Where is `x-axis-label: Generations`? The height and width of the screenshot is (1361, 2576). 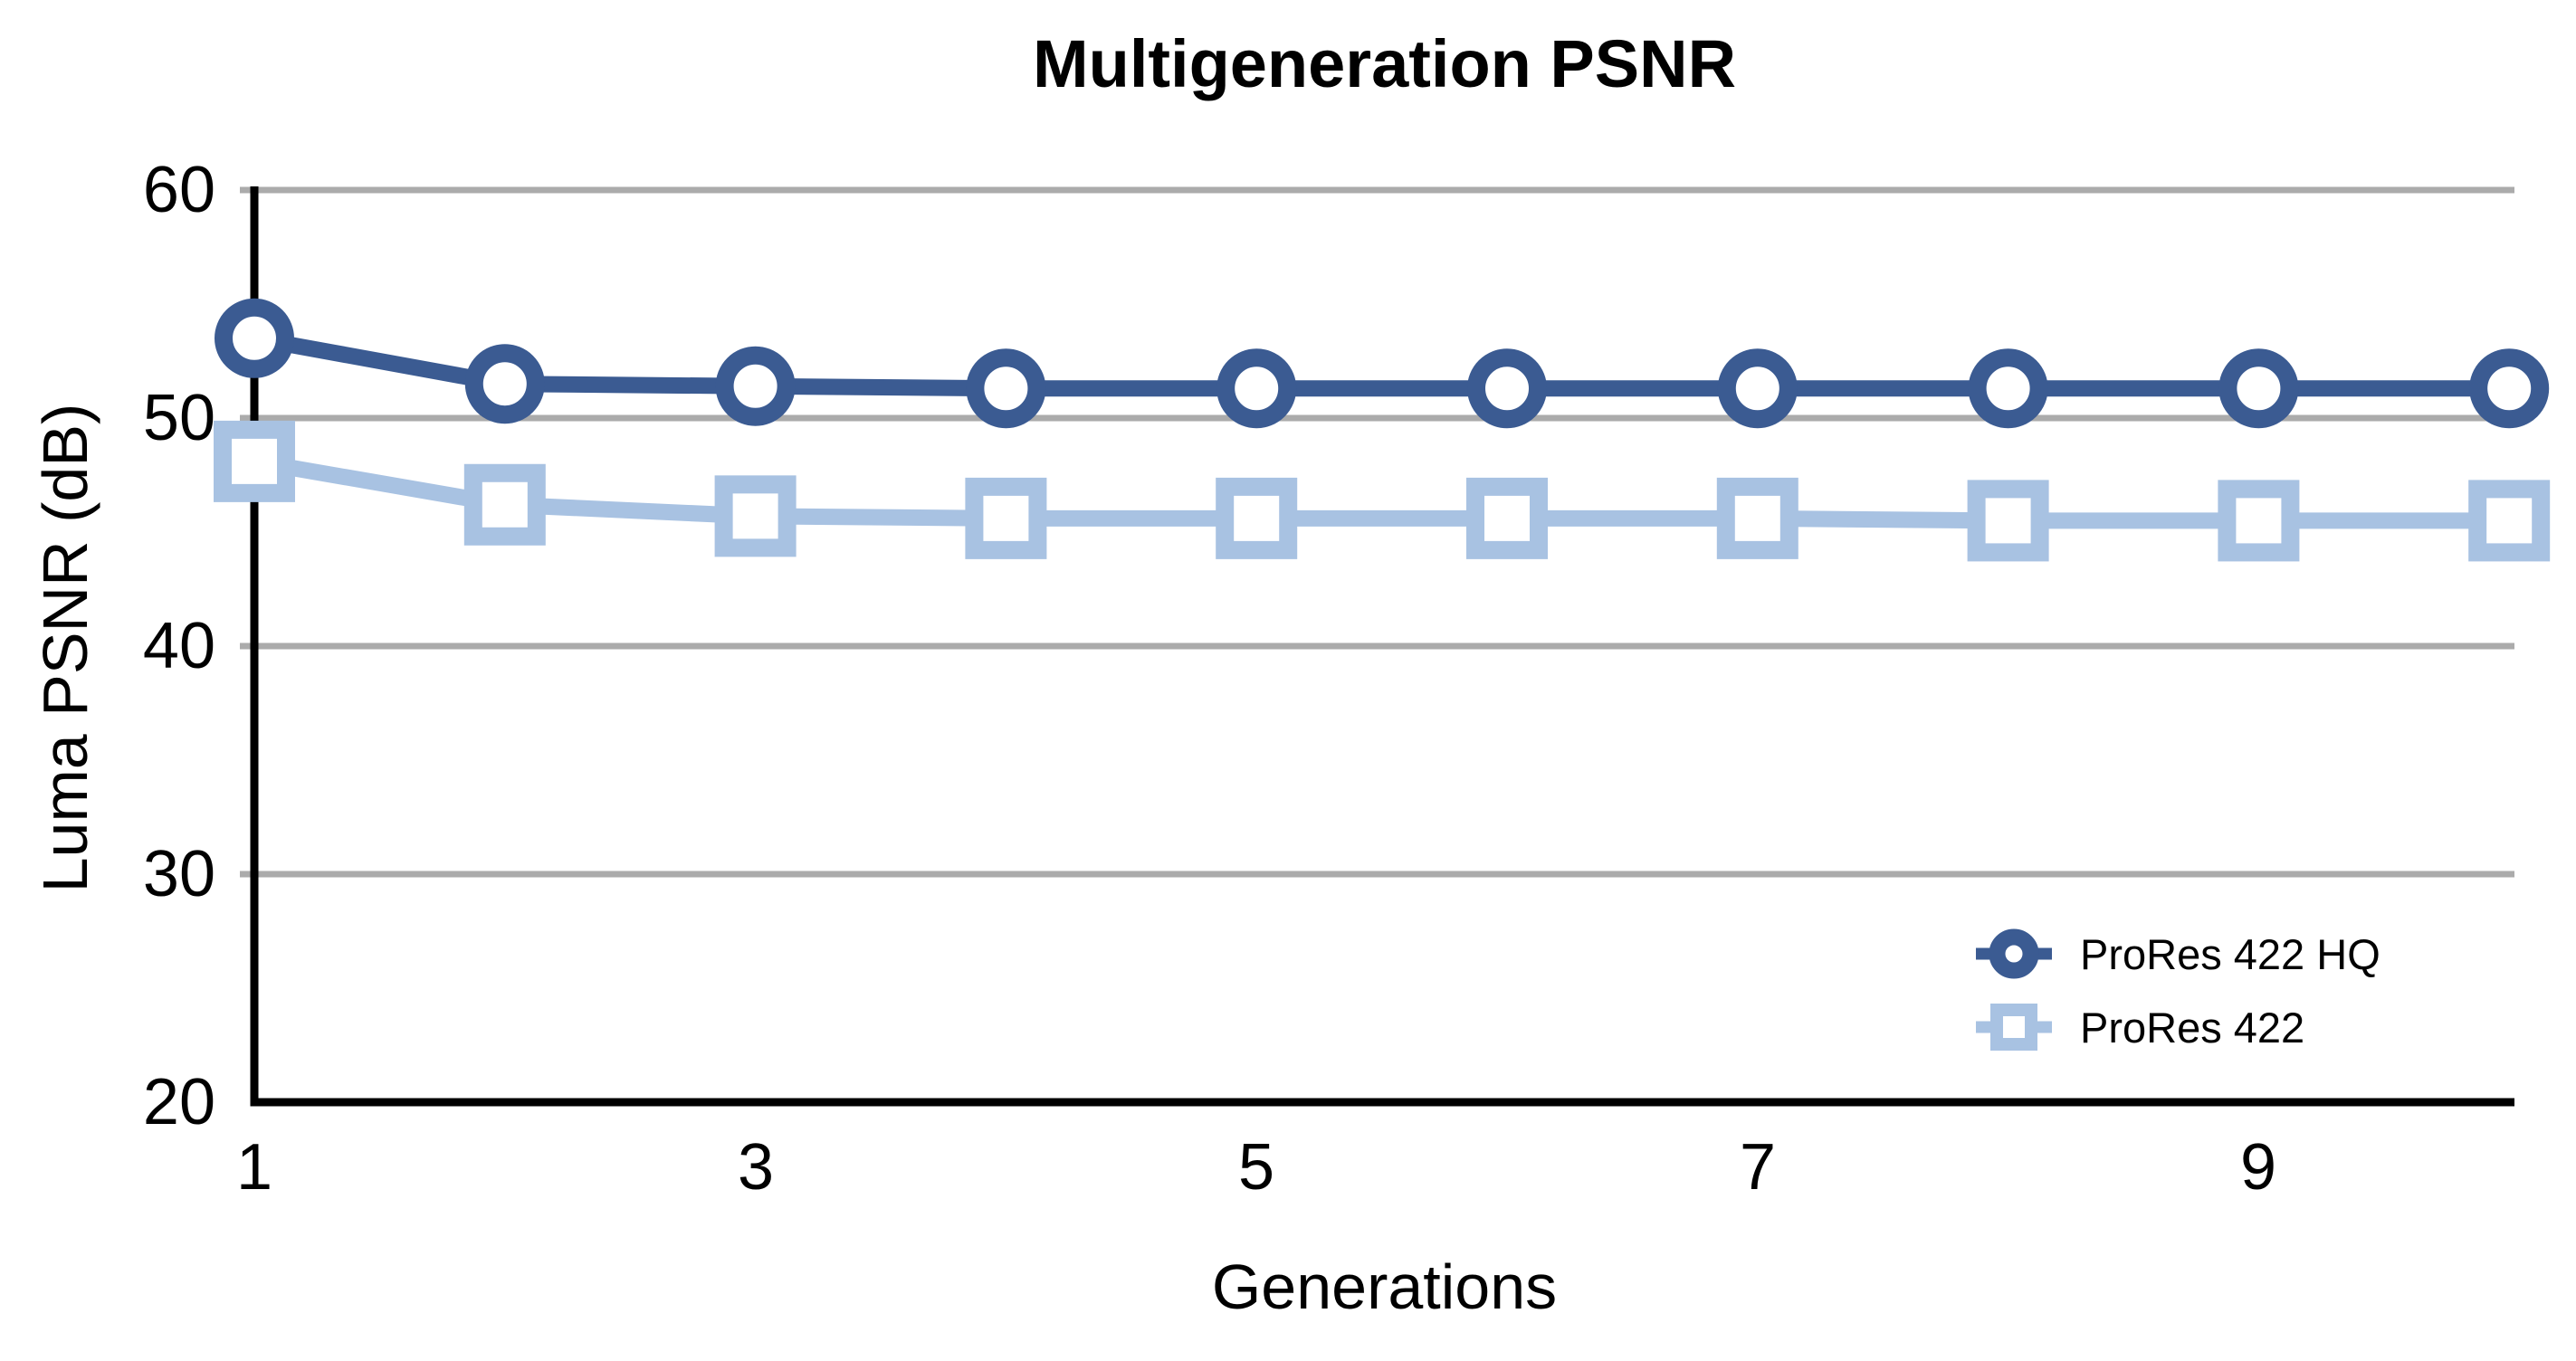 x-axis-label: Generations is located at coordinates (1384, 1287).